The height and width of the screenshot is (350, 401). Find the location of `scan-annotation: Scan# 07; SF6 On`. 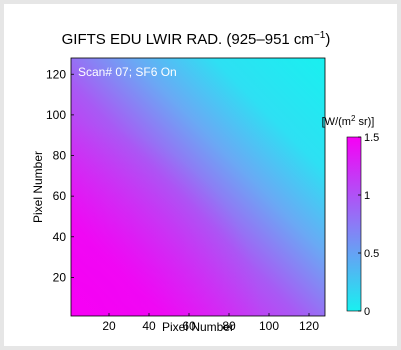

scan-annotation: Scan# 07; SF6 On is located at coordinates (127, 72).